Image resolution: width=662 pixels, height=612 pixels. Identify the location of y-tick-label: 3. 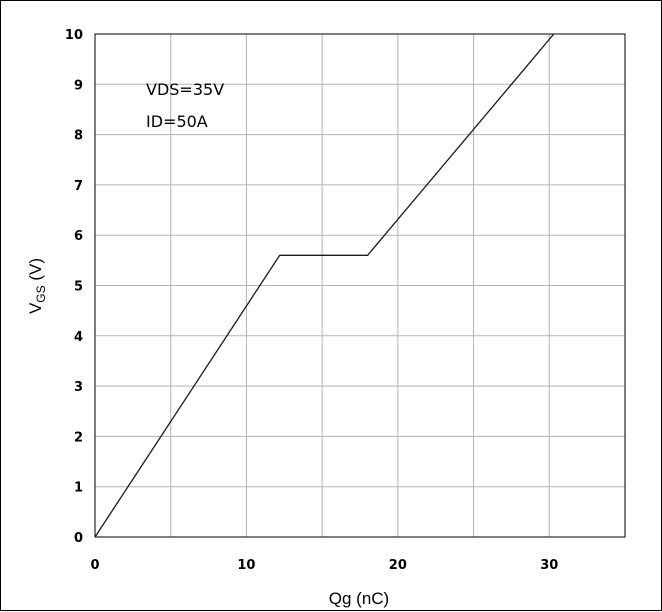
(78, 387).